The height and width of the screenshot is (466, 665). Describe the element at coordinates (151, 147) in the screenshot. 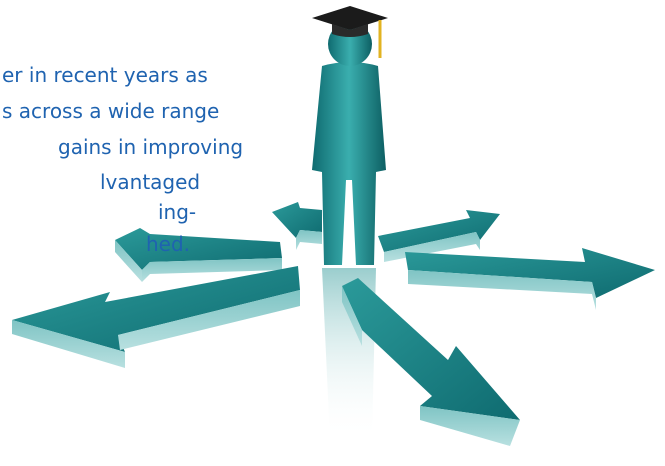

I see `text-line: gains in improving` at that location.